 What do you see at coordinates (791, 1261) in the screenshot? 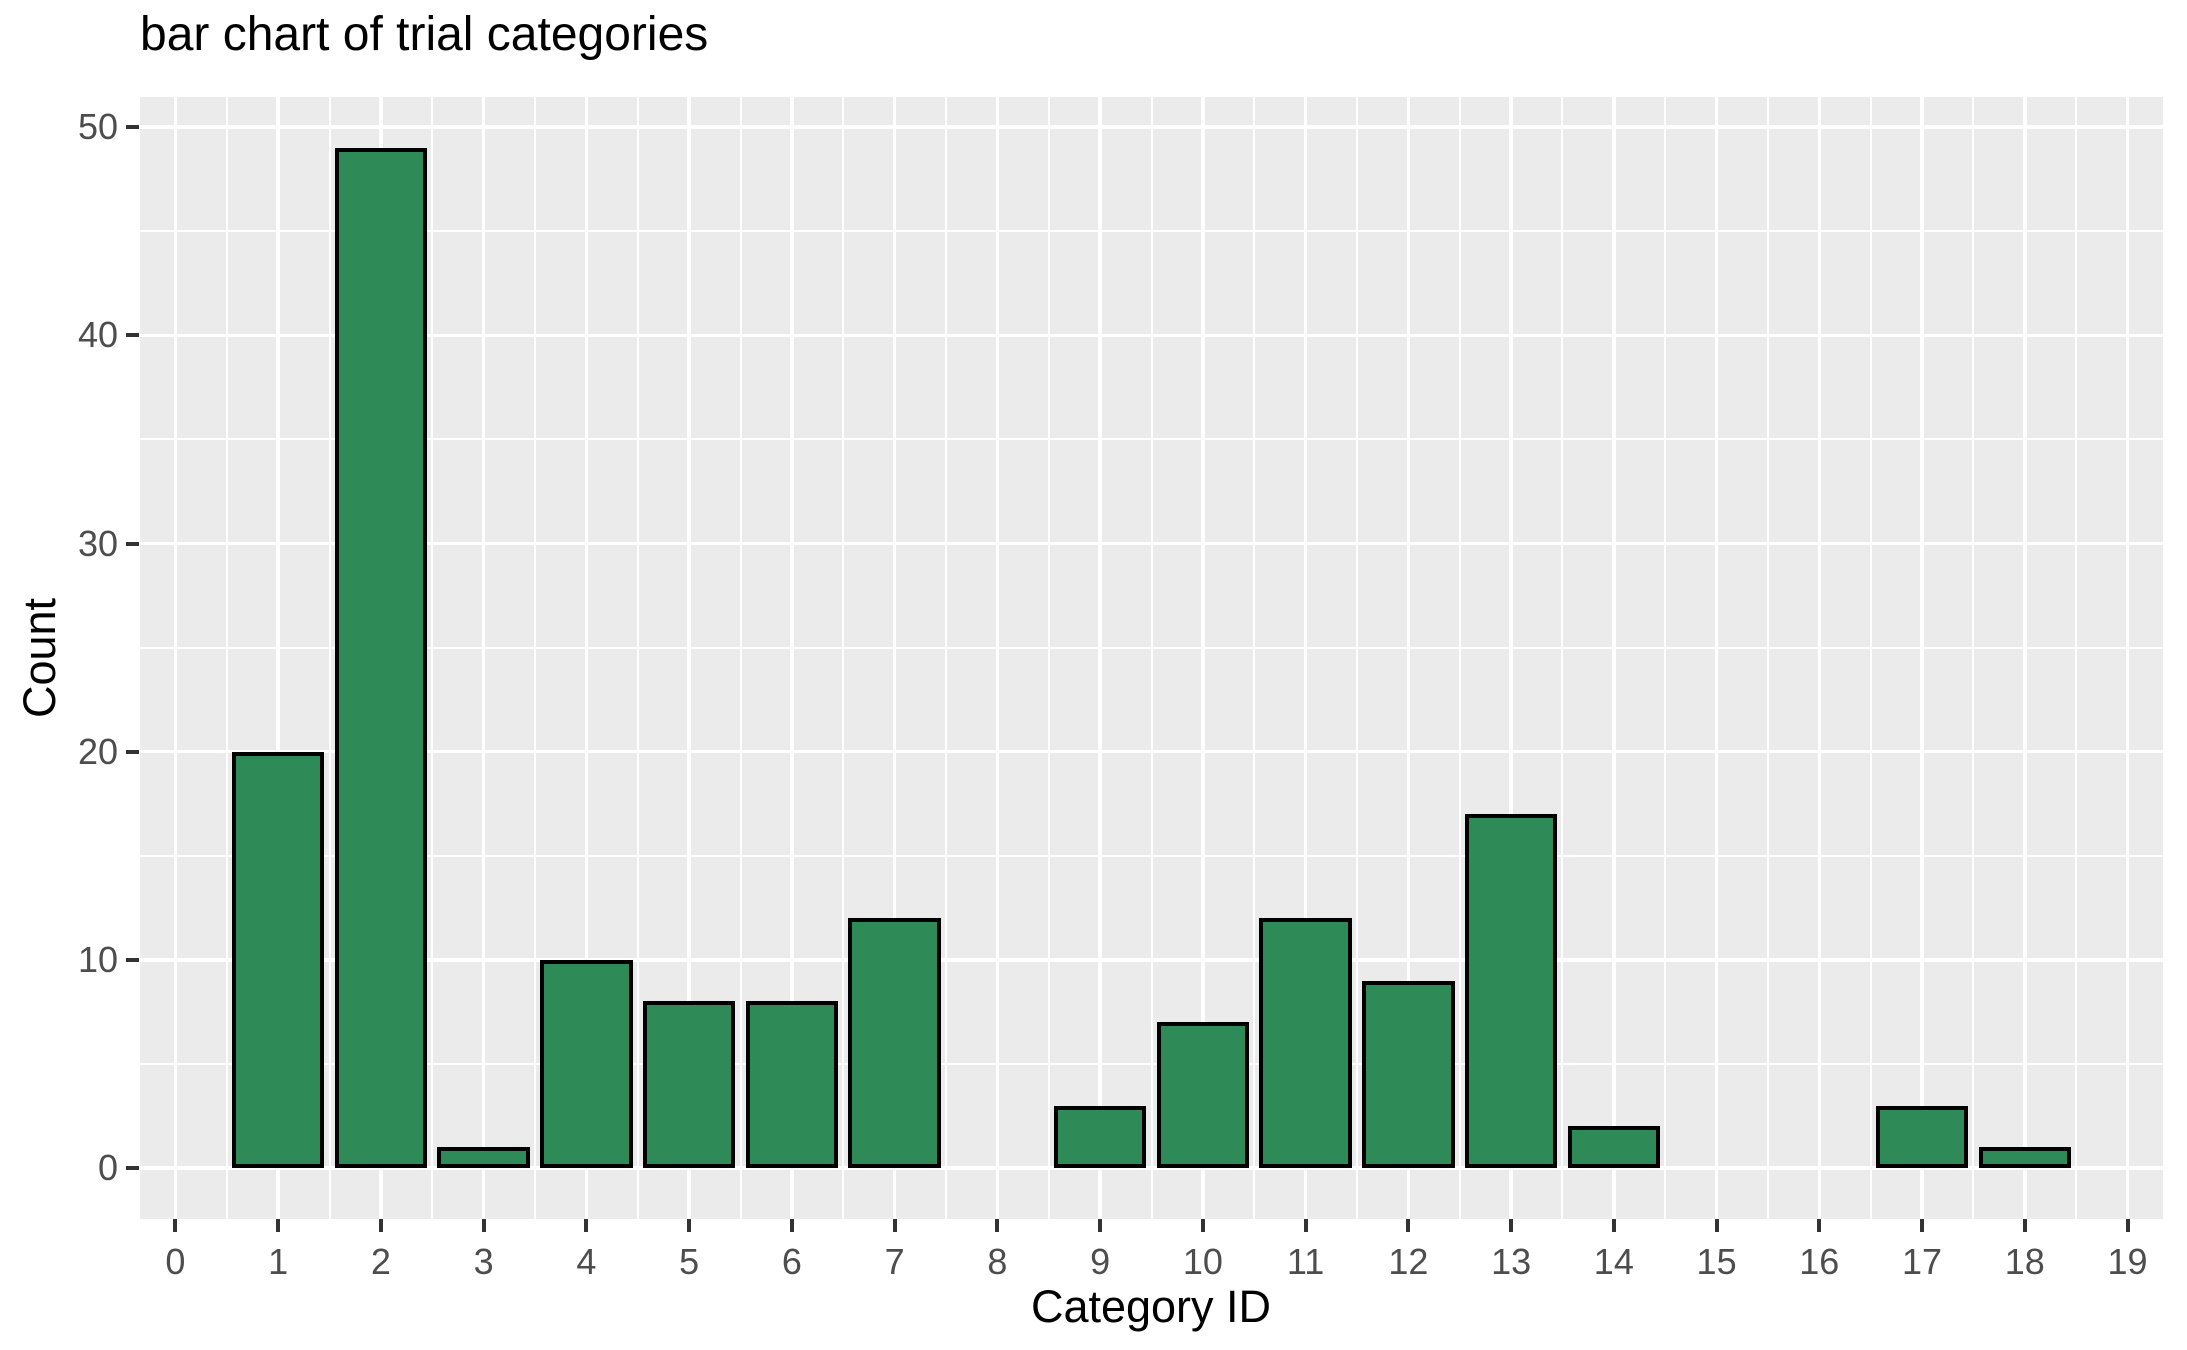
I see `x-tick-label: 6` at bounding box center [791, 1261].